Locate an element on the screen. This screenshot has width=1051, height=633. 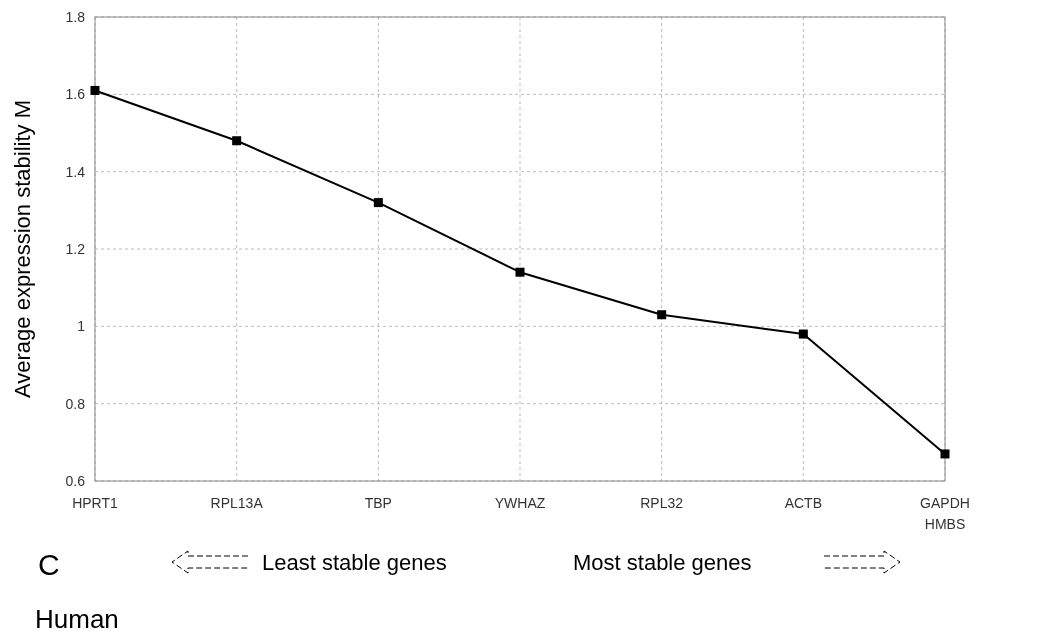
x-tick-label: RPL32 is located at coordinates (662, 503).